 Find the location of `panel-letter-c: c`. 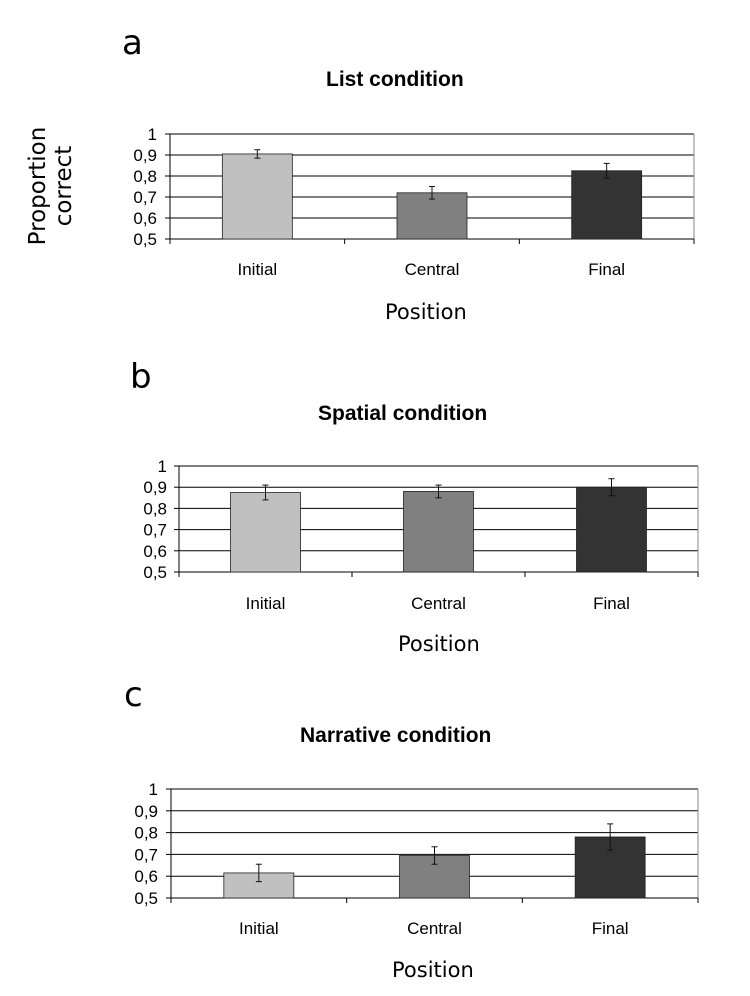

panel-letter-c: c is located at coordinates (133, 695).